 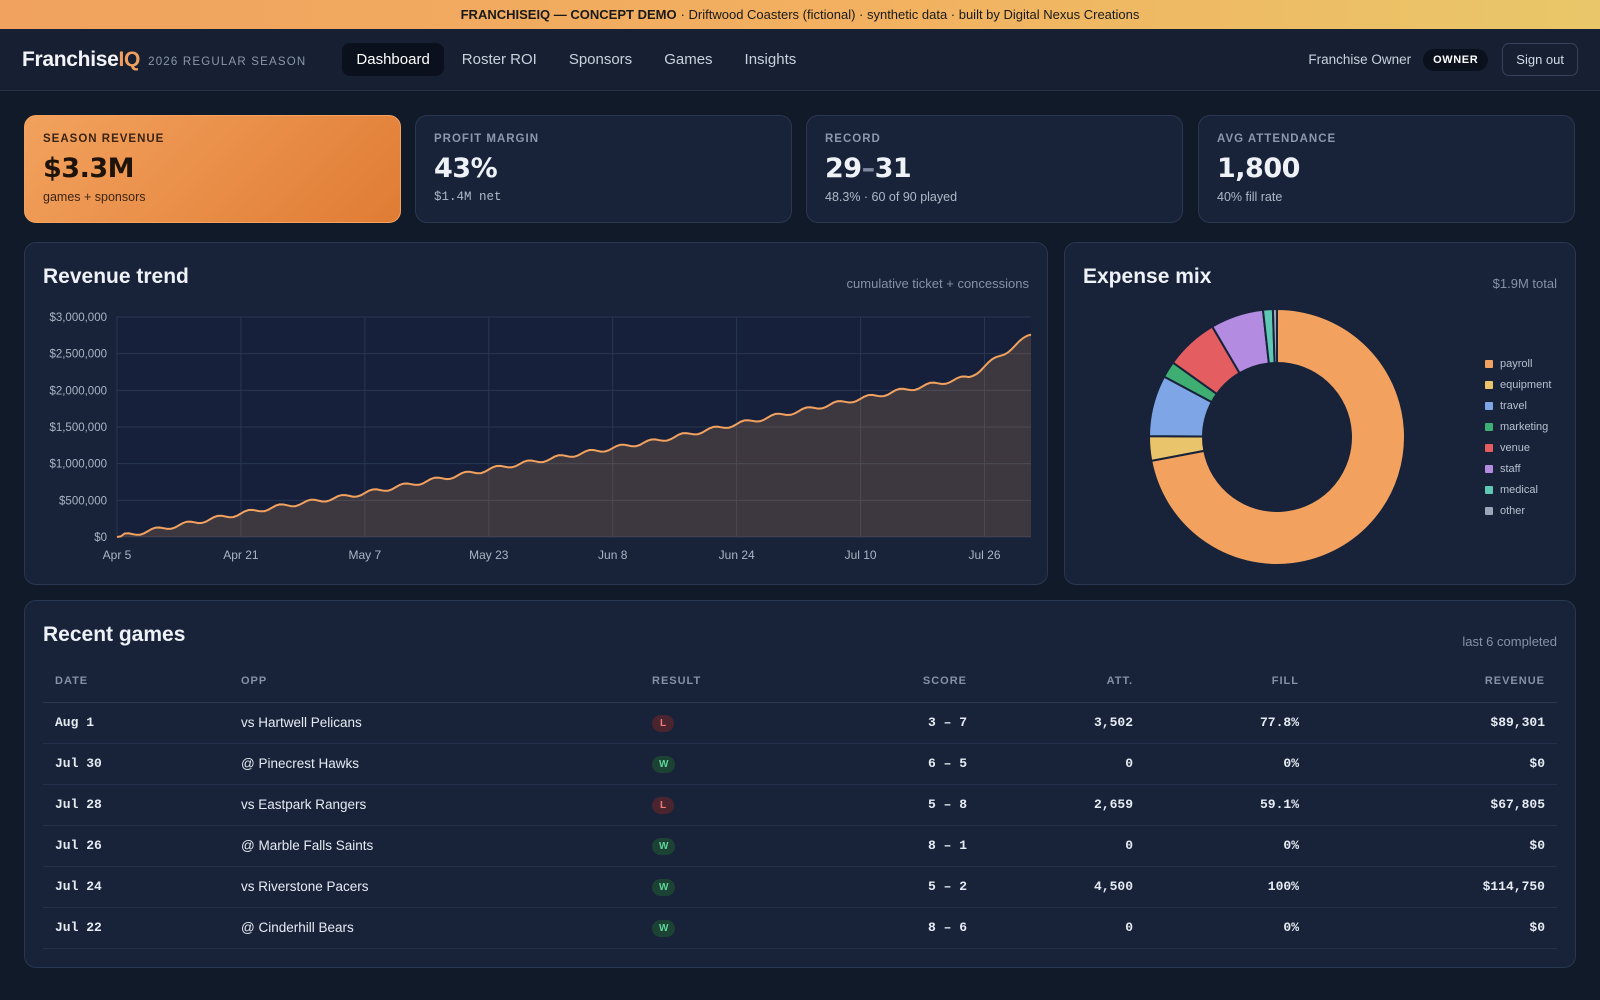 What do you see at coordinates (468, 197) in the screenshot?
I see `kpi-sub: $1.4M net` at bounding box center [468, 197].